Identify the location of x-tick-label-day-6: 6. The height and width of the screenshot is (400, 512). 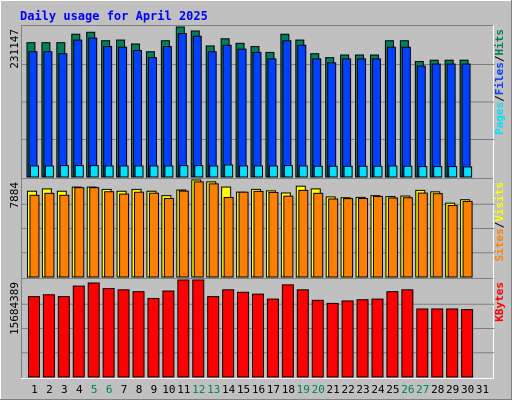
(109, 389).